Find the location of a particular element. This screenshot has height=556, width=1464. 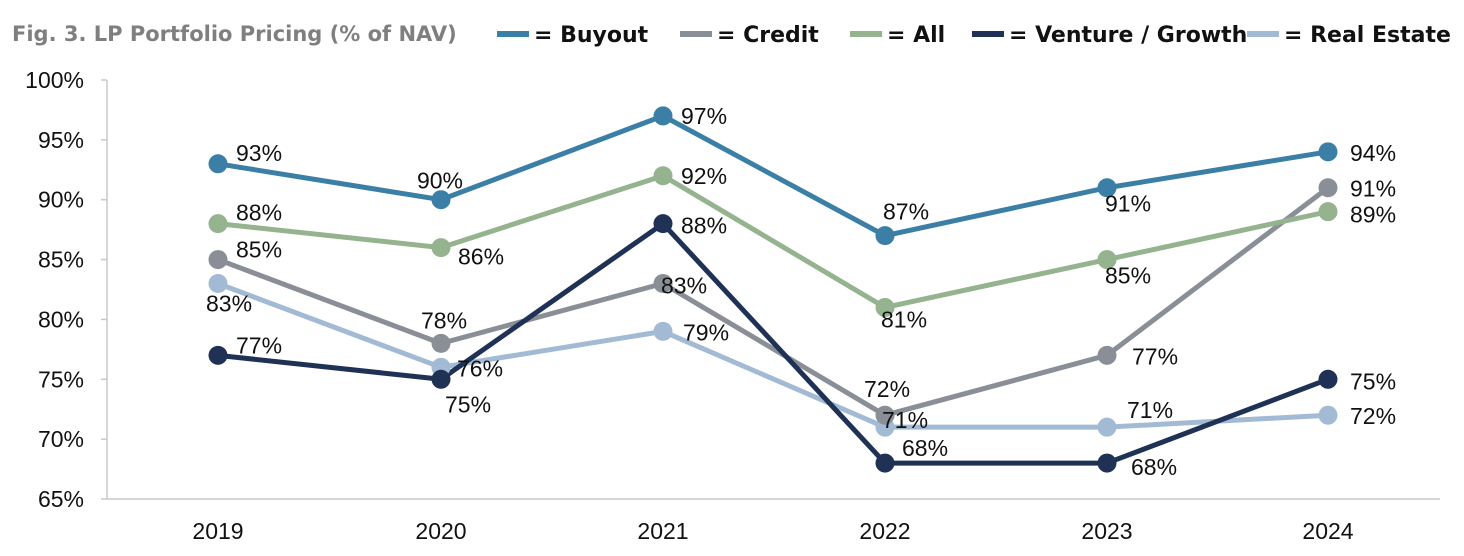

data-label-credit: 77% is located at coordinates (1155, 356).